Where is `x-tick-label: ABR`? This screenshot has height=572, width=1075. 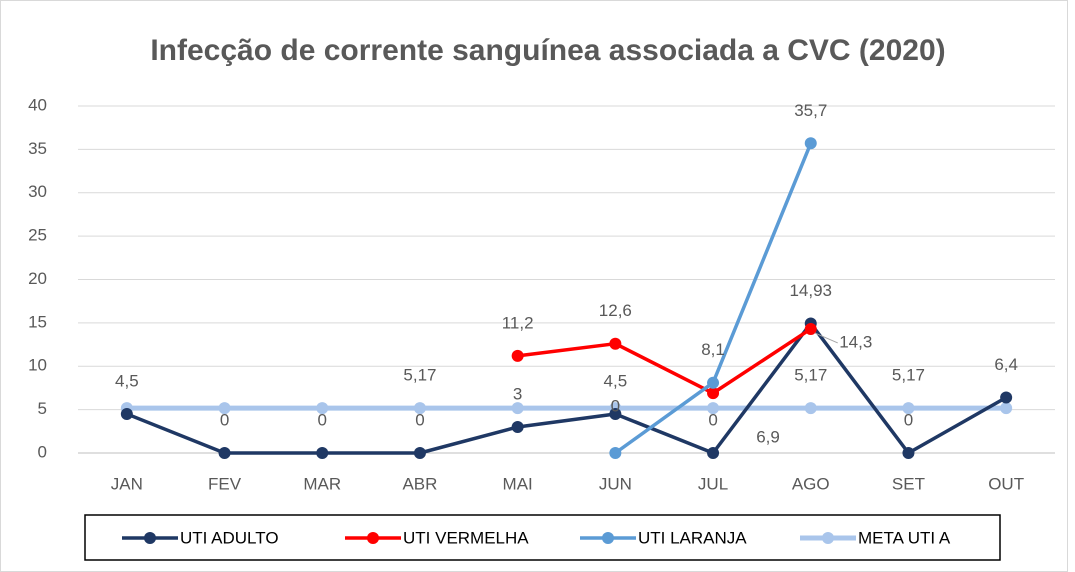 x-tick-label: ABR is located at coordinates (419, 483).